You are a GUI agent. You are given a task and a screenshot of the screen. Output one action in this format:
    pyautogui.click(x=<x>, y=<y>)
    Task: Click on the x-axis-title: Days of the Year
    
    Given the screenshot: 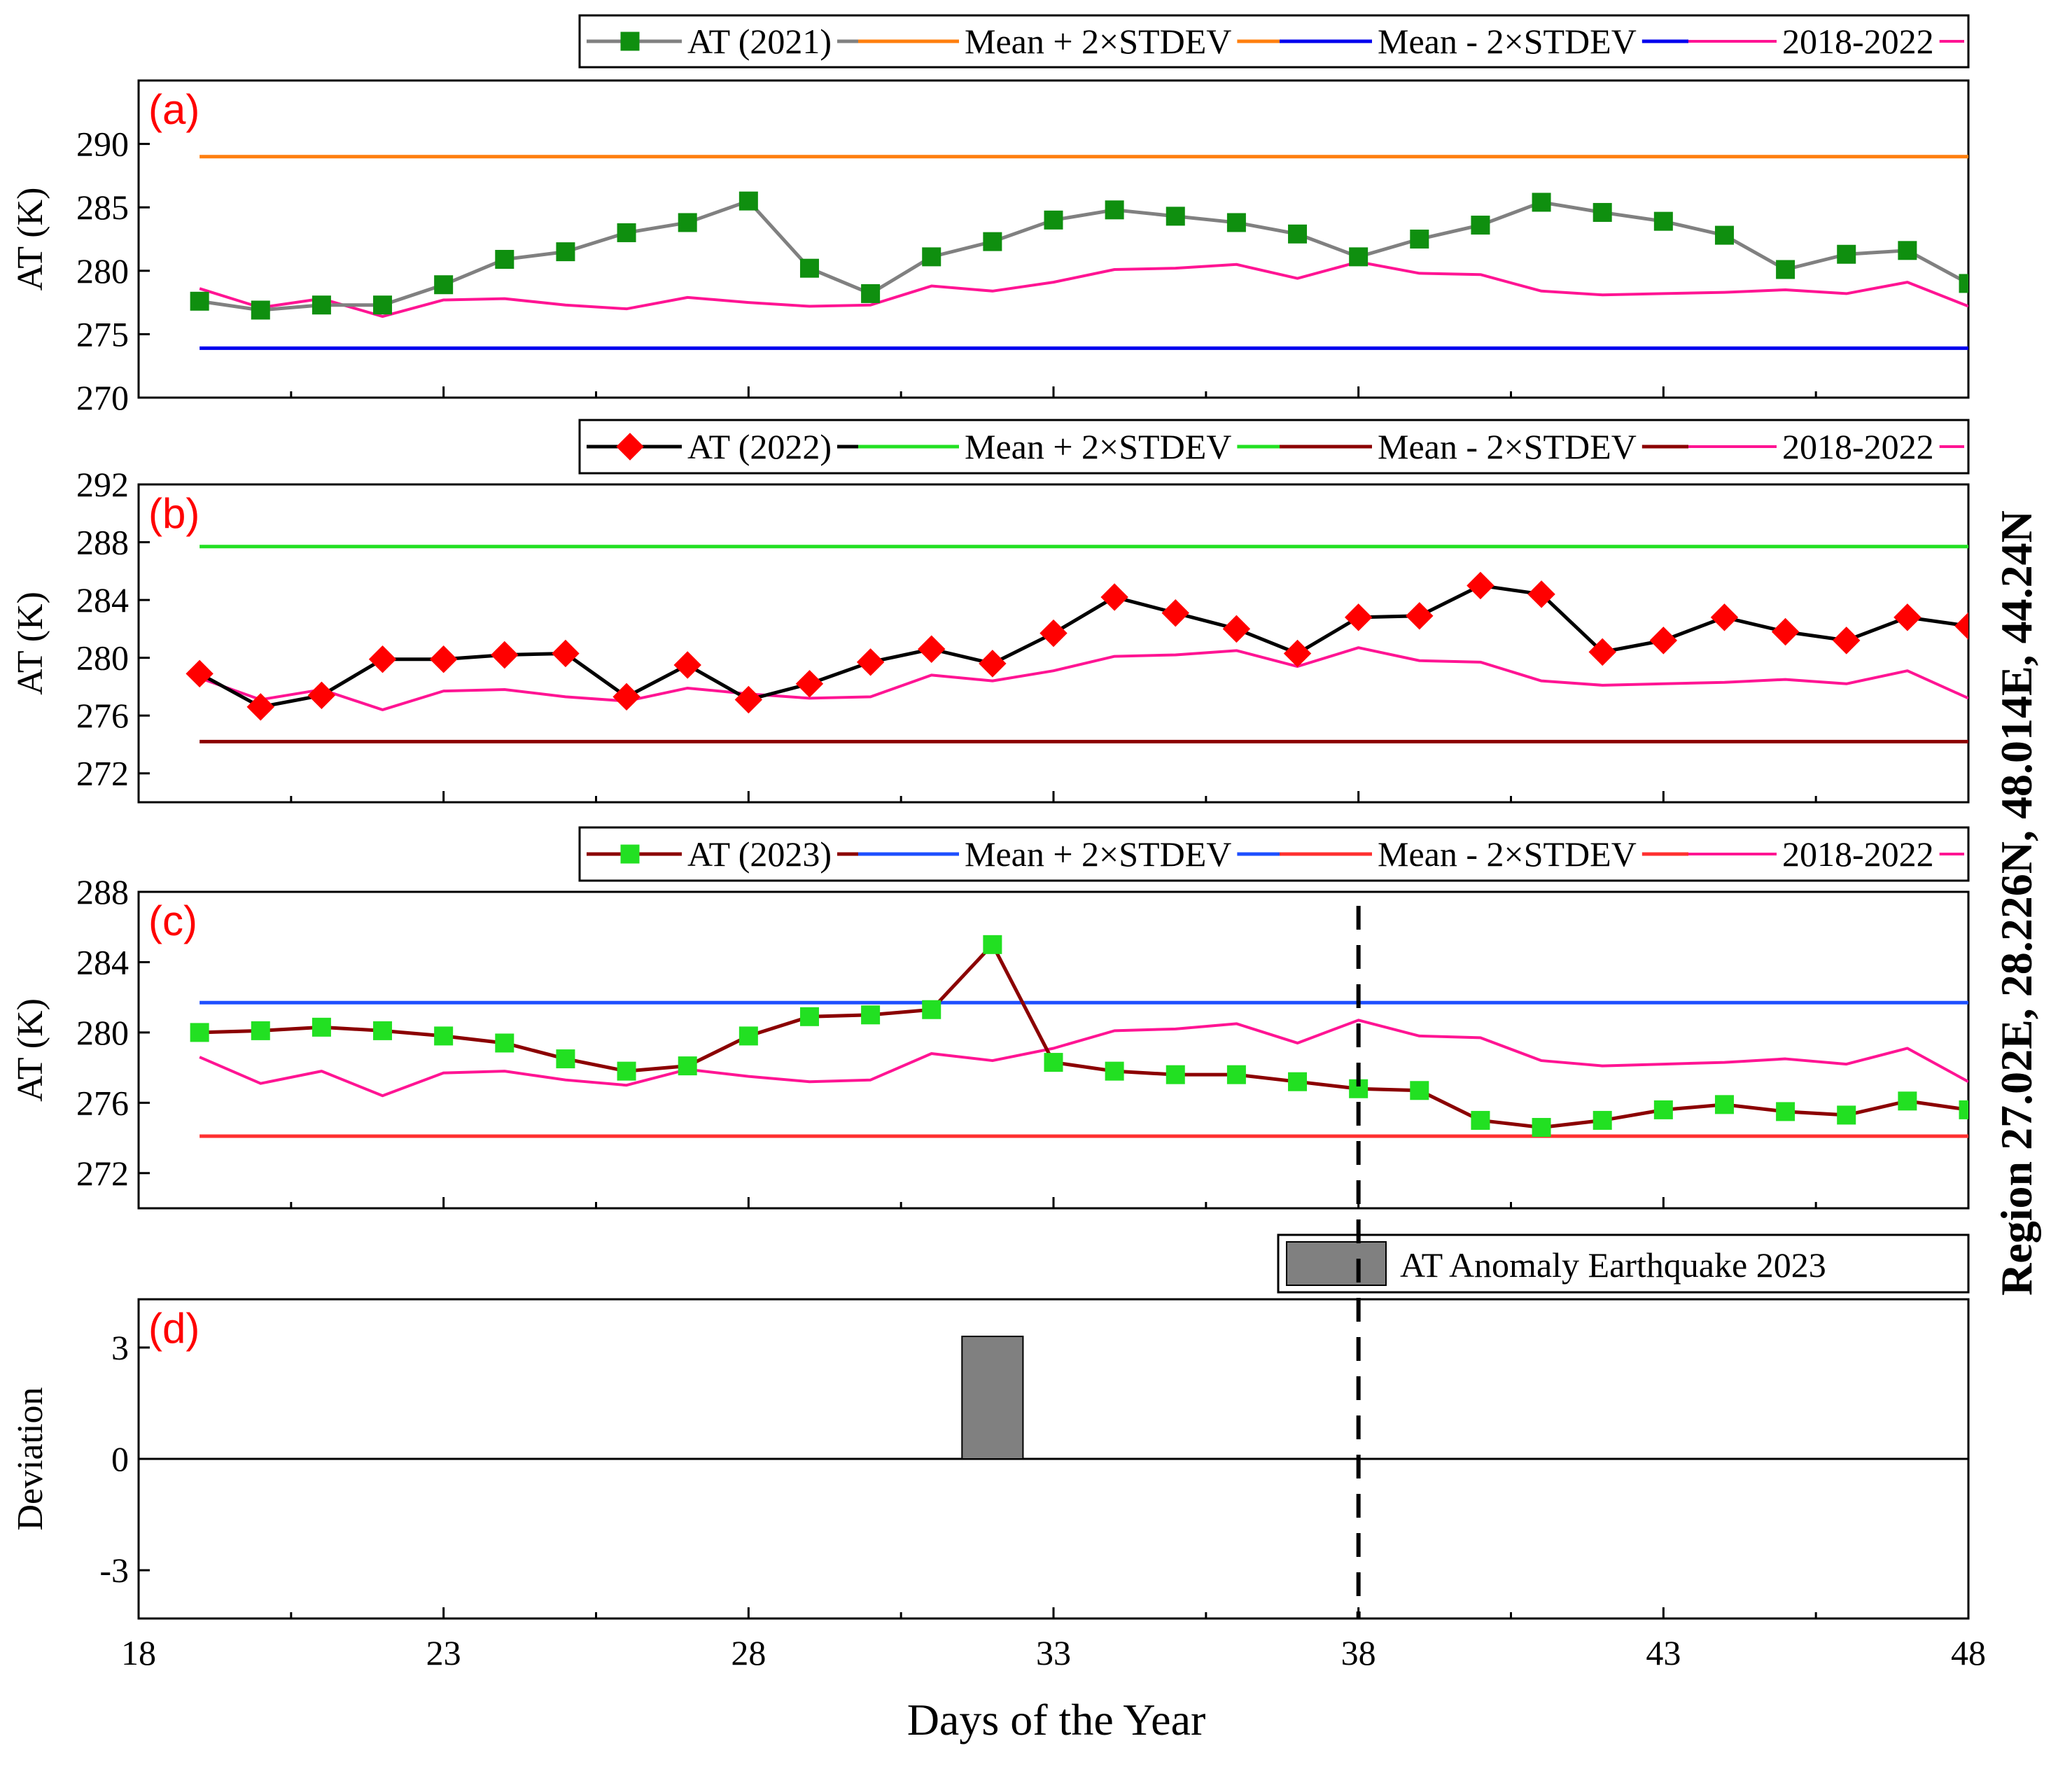 What is the action you would take?
    pyautogui.click(x=1056, y=1719)
    